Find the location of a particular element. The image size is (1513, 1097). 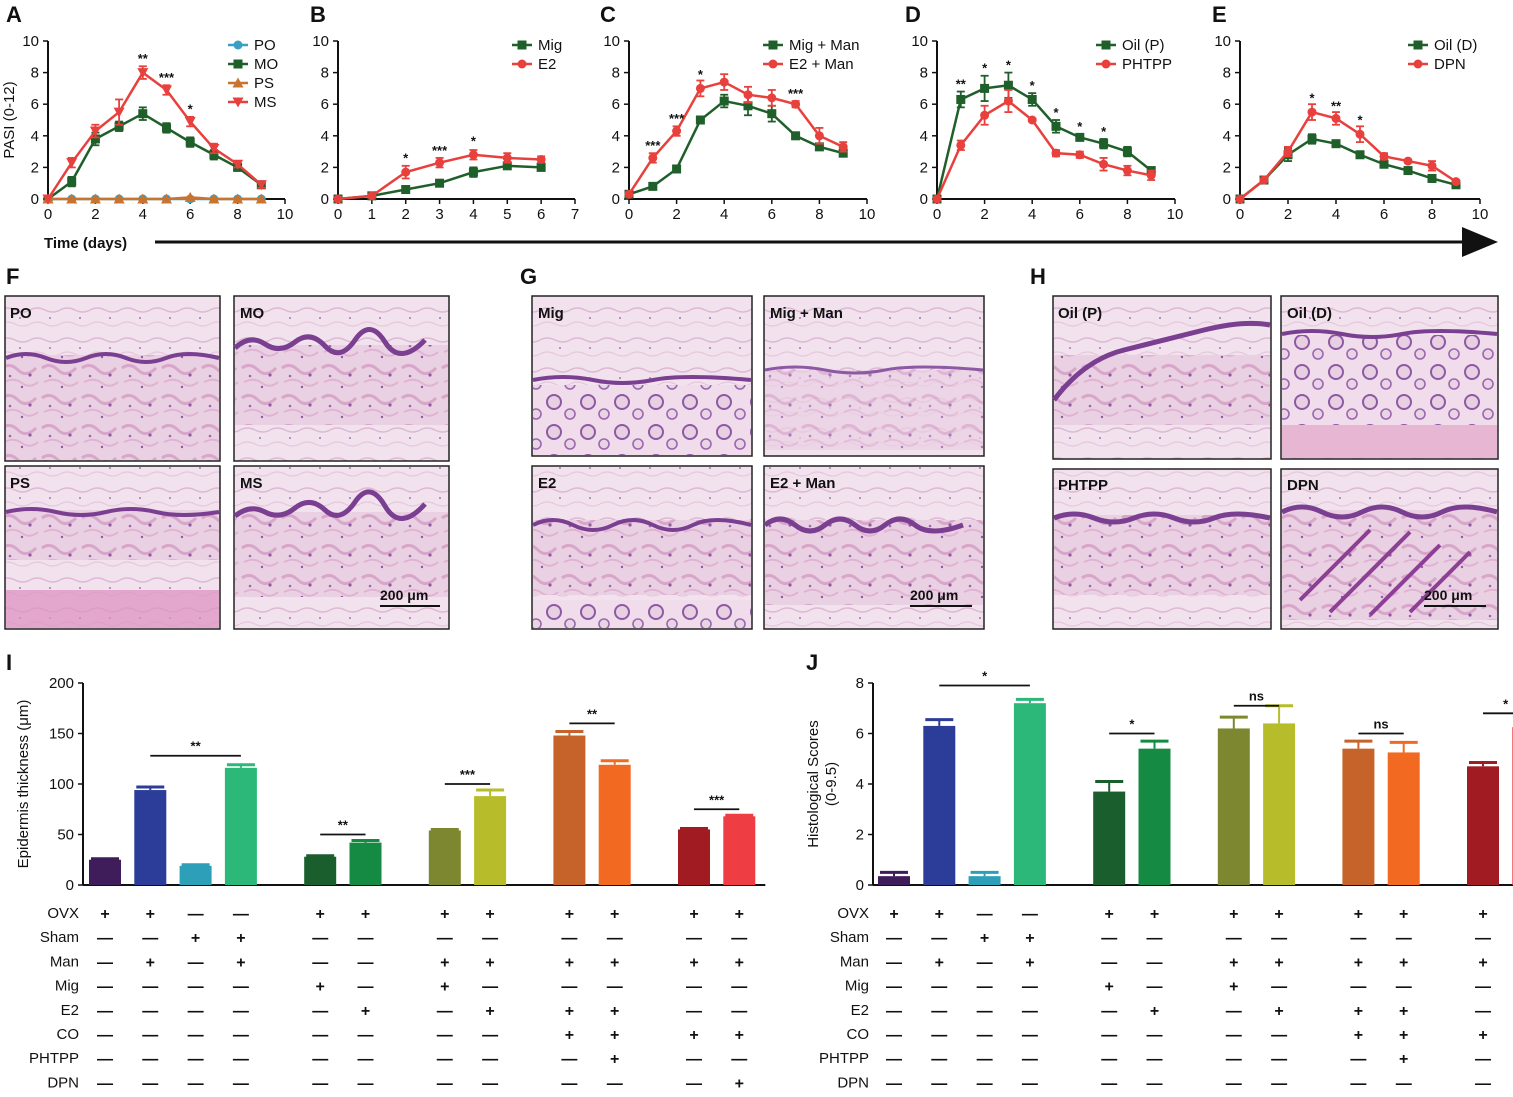

treatment-row-label: OVX is located at coordinates (63, 913).